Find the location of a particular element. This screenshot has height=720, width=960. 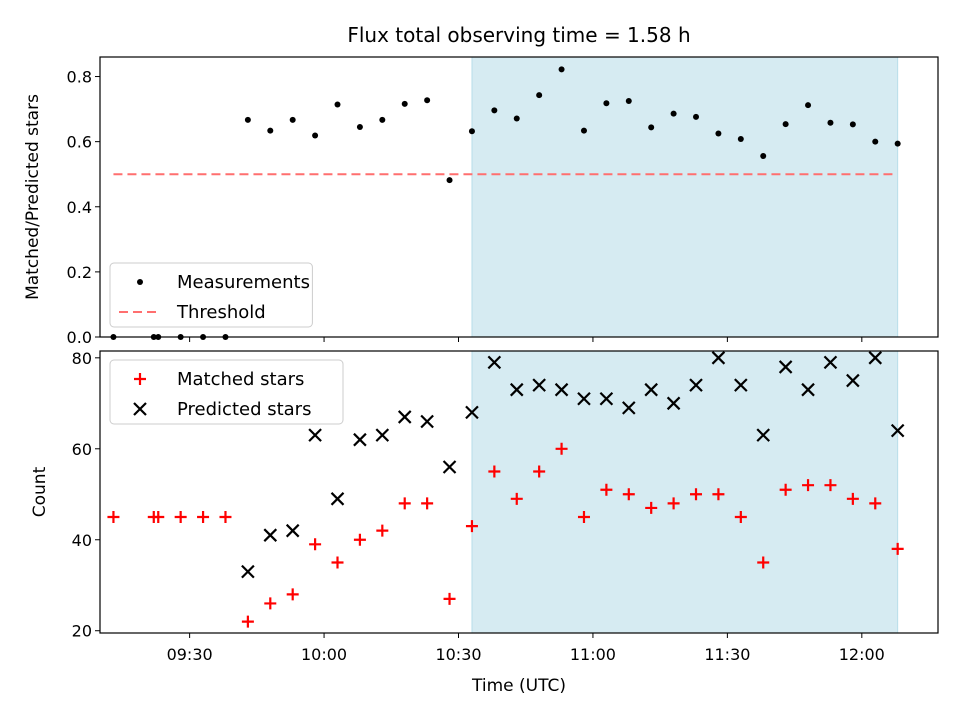

y-axis-label: Matched/Predicted stars is located at coordinates (33, 197).